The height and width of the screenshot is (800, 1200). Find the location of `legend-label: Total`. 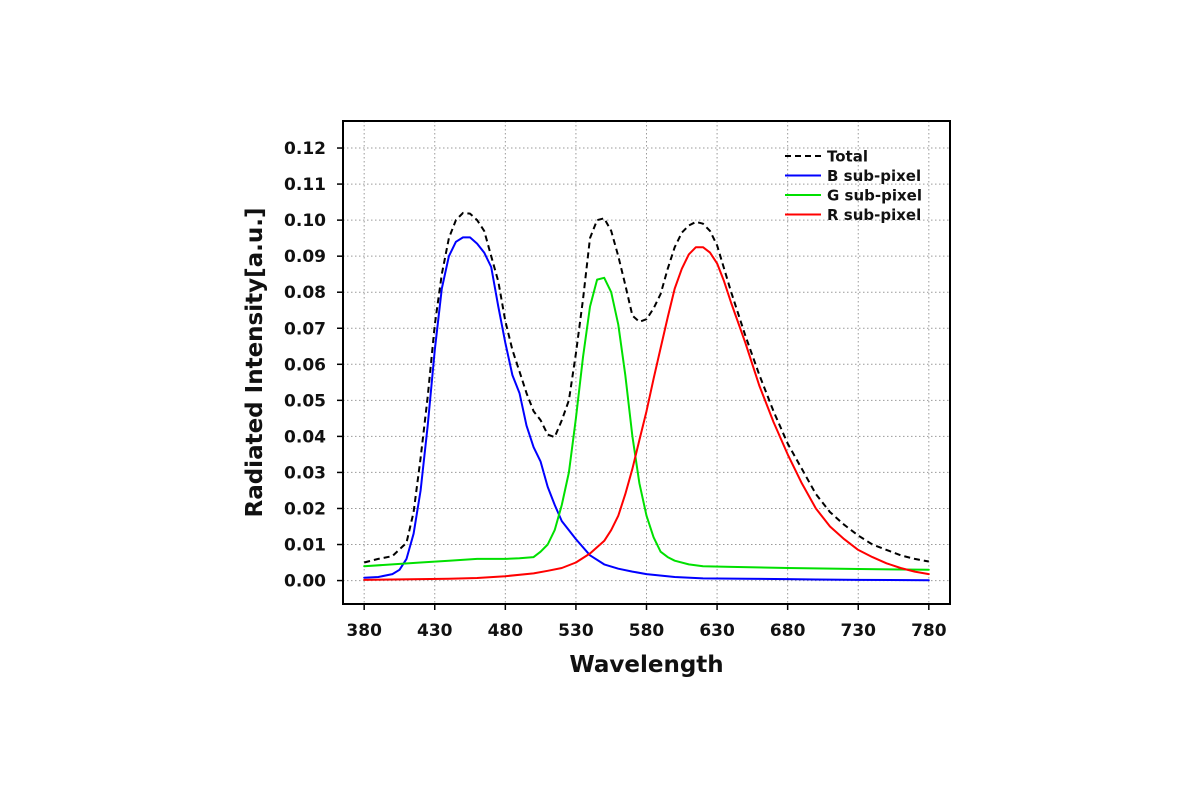

legend-label: Total is located at coordinates (847, 157).